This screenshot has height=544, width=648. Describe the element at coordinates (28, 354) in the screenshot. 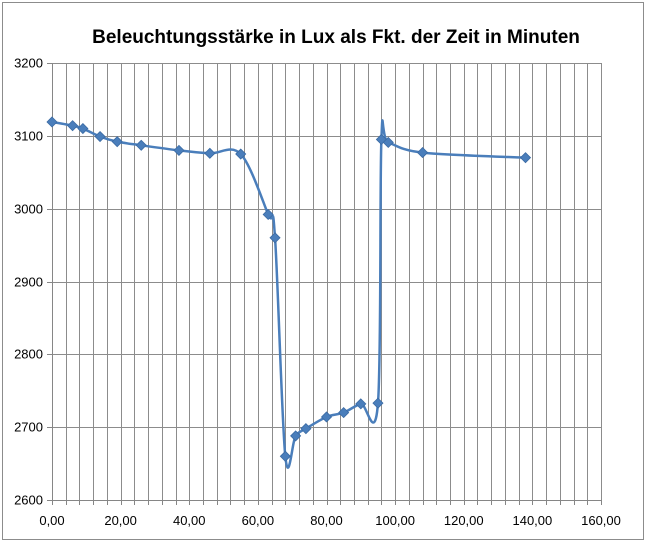

I see `y-tick-label: 2800` at that location.